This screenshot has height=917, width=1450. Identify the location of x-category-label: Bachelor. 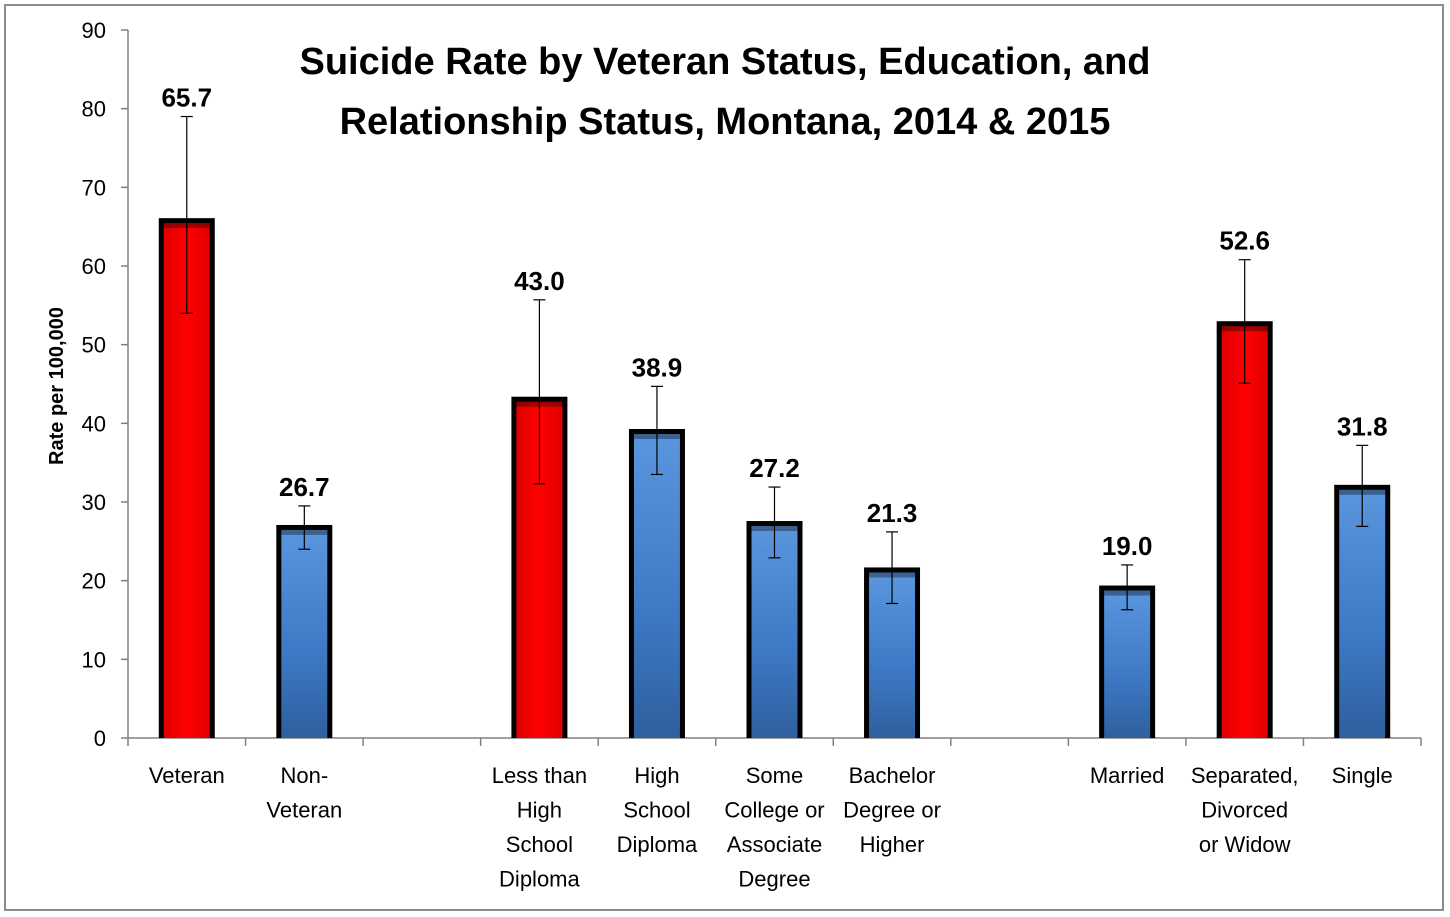
(892, 775).